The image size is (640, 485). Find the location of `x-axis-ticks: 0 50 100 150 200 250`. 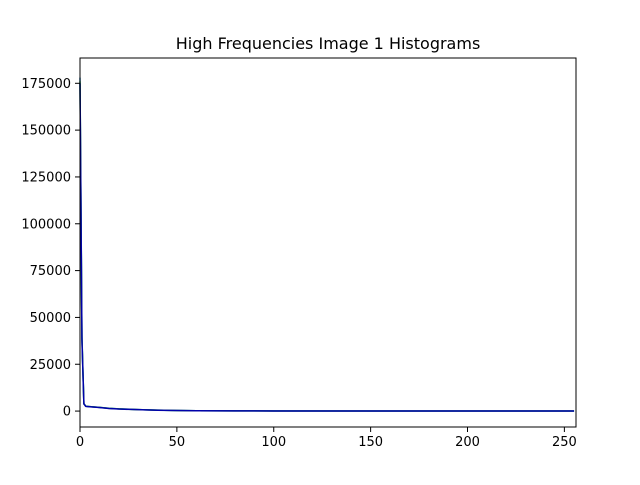

x-axis-ticks: 0 50 100 150 200 250 is located at coordinates (326, 438).